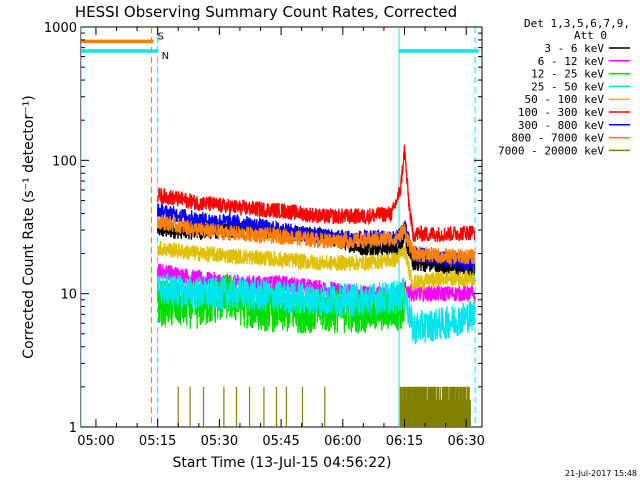  I want to click on x-tick-label: 05:30, so click(219, 441).